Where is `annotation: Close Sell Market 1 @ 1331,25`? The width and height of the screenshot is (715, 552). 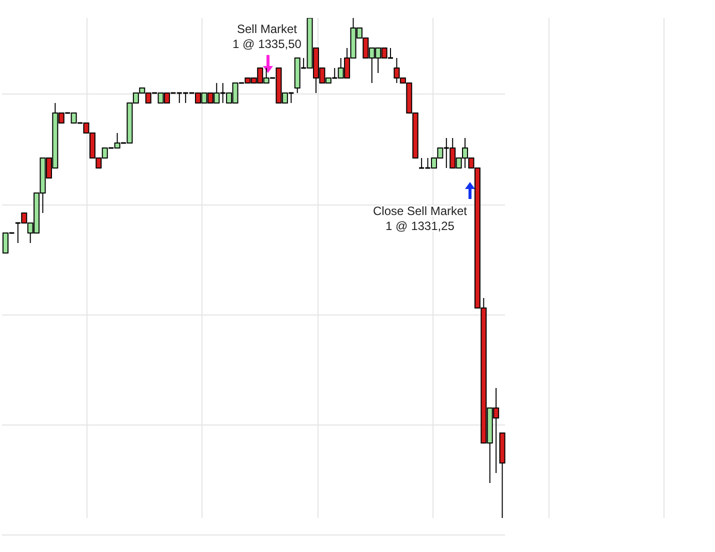
annotation: Close Sell Market 1 @ 1331,25 is located at coordinates (420, 218).